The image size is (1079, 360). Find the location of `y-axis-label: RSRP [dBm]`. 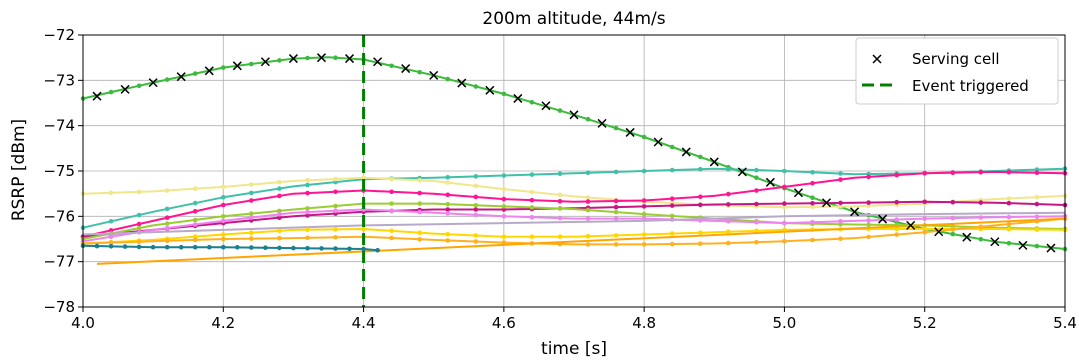

y-axis-label: RSRP [dBm] is located at coordinates (19, 170).